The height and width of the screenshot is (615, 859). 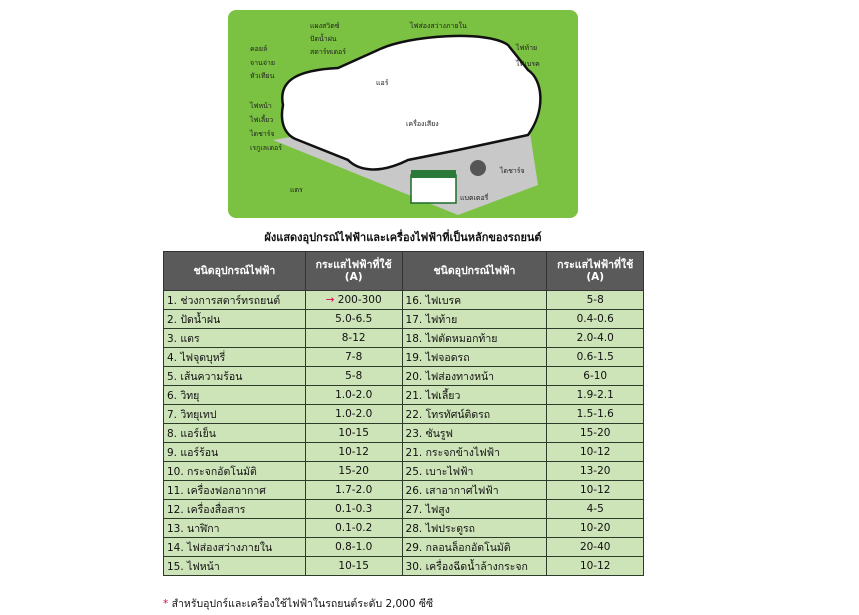 What do you see at coordinates (466, 566) in the screenshot?
I see `cell-text: 30. เครื่องฉีดน้ำล้างกระจก` at bounding box center [466, 566].